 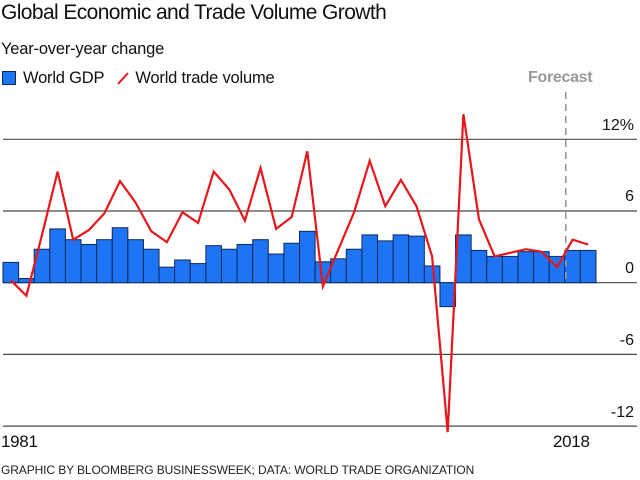 What do you see at coordinates (370, 259) in the screenshot?
I see `gdp-bar-2004` at bounding box center [370, 259].